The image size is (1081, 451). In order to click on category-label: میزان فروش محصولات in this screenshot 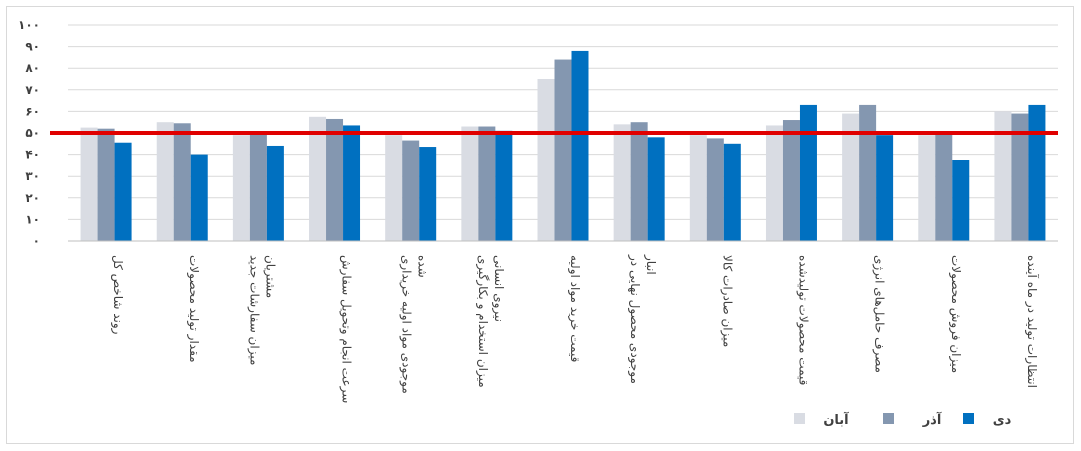, I will do `click(955, 314)`.